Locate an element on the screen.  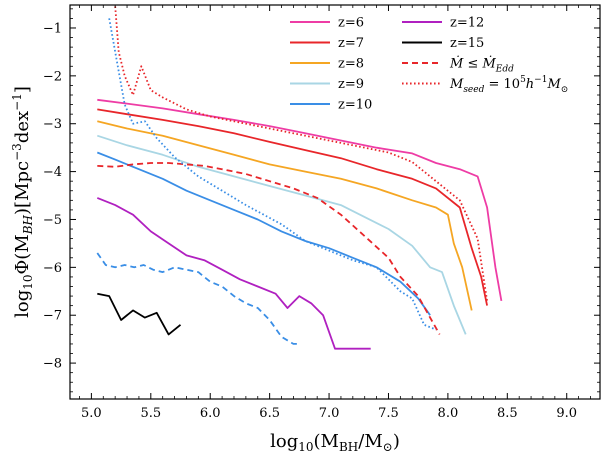
legend-label: z=12 is located at coordinates (467, 23).